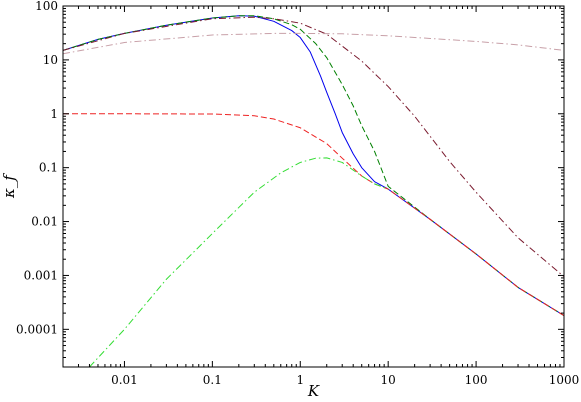  Describe the element at coordinates (124, 380) in the screenshot. I see `x-tick-label: 0.01` at that location.